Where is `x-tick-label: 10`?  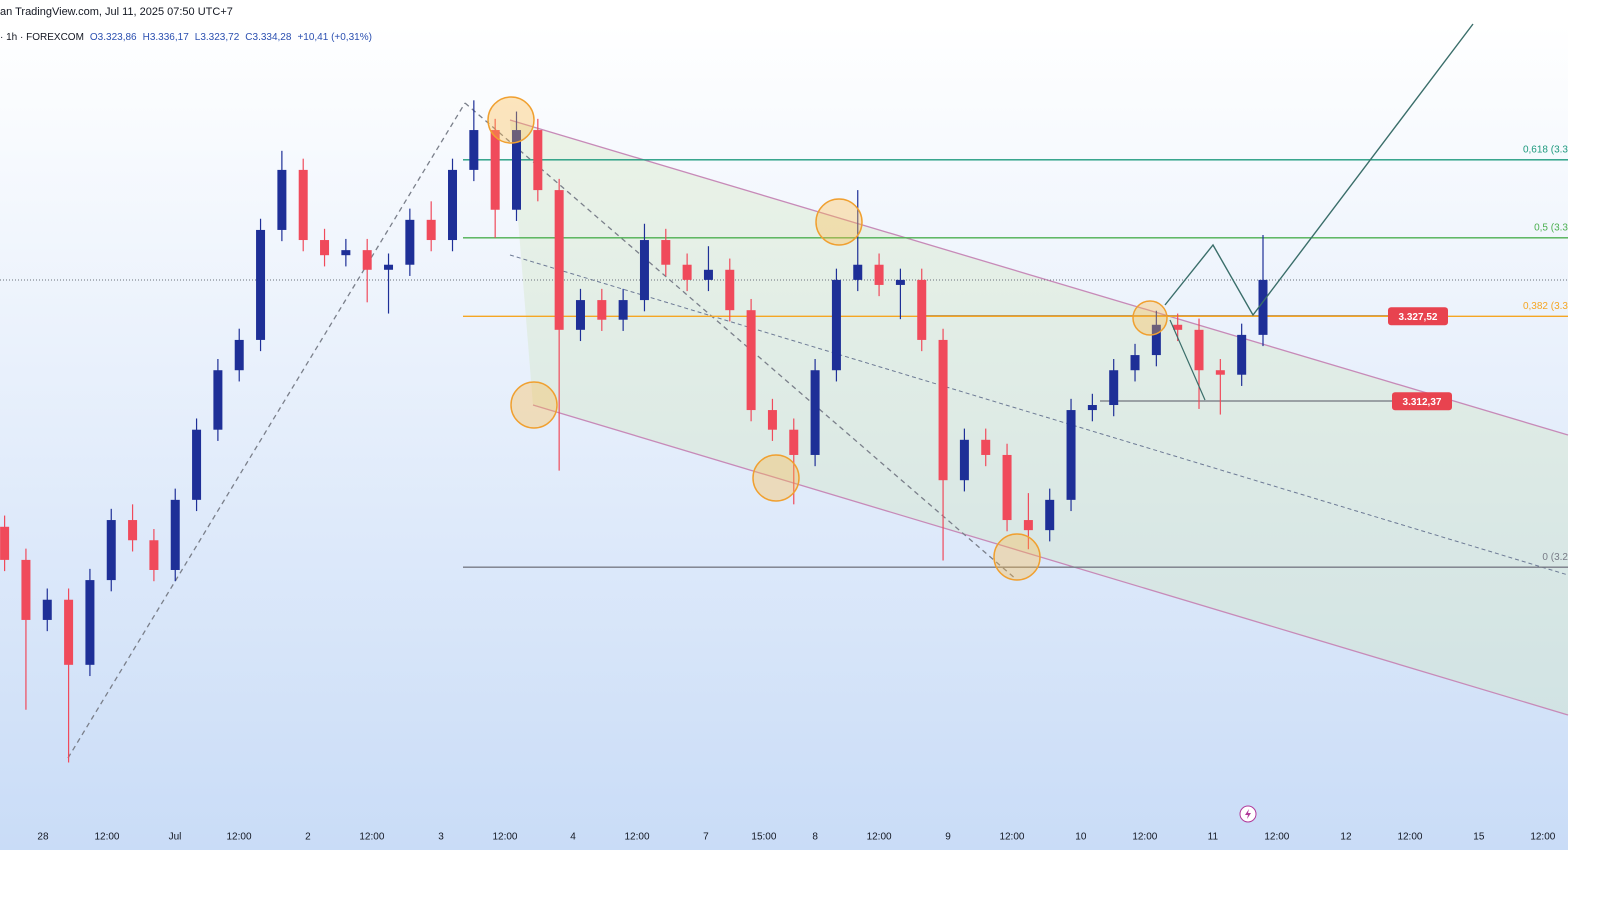
x-tick-label: 10 is located at coordinates (1081, 837).